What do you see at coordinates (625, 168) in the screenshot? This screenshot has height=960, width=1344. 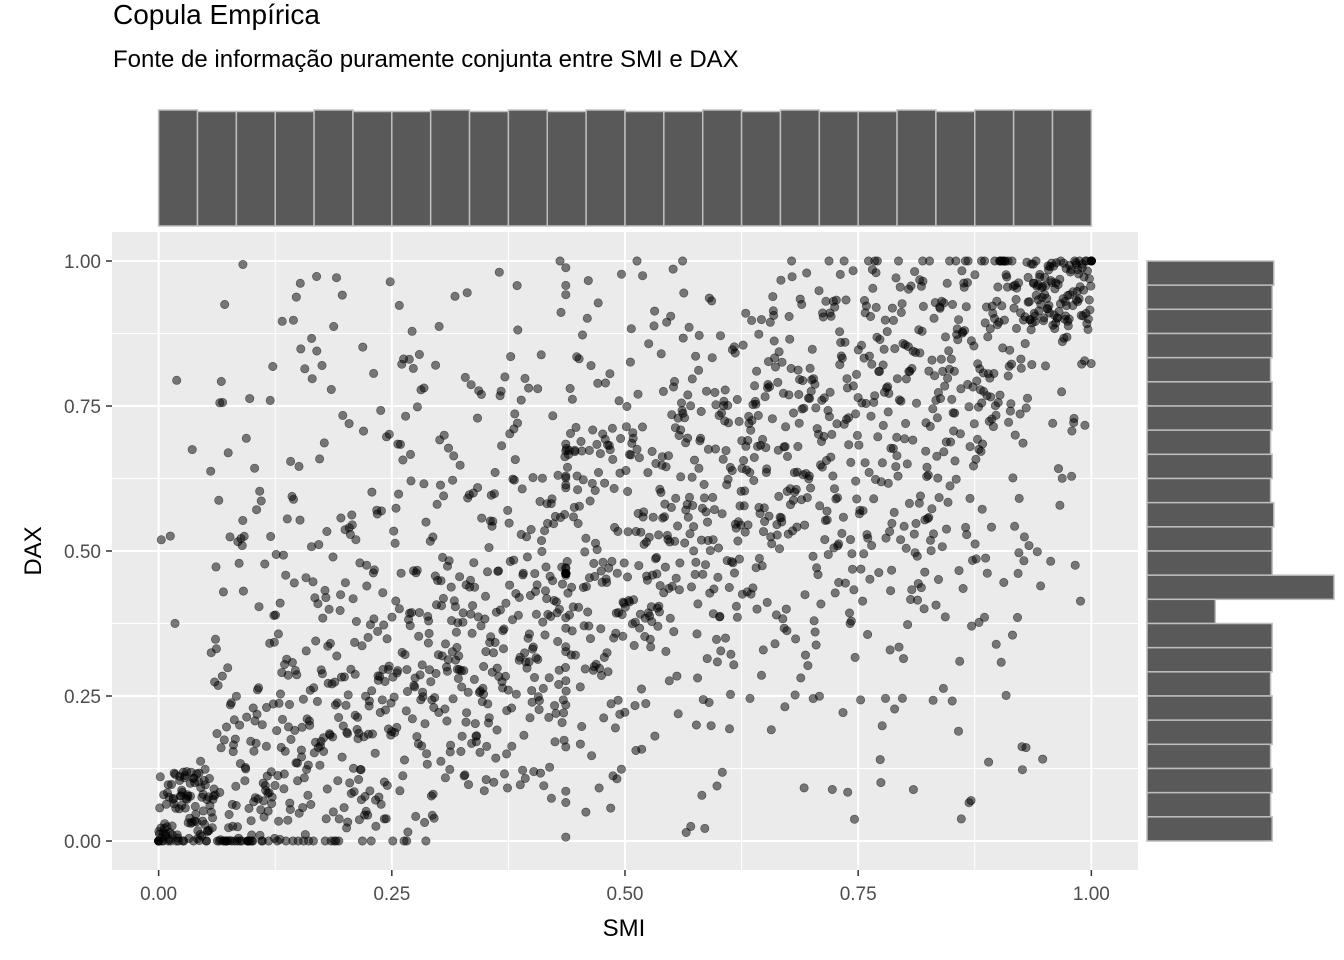 I see `marginal-x-histogram` at bounding box center [625, 168].